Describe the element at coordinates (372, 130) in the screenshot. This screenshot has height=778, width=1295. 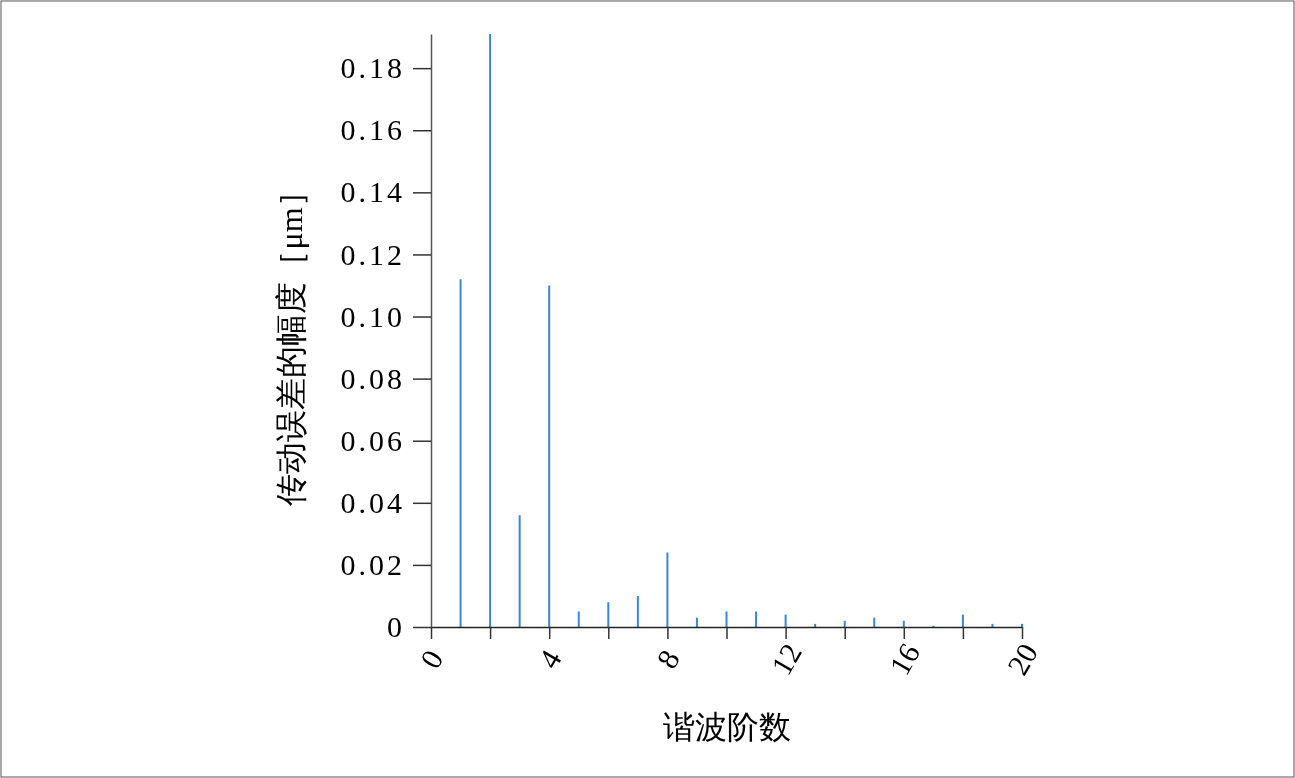
I see `y-tick-label: 0.16` at that location.